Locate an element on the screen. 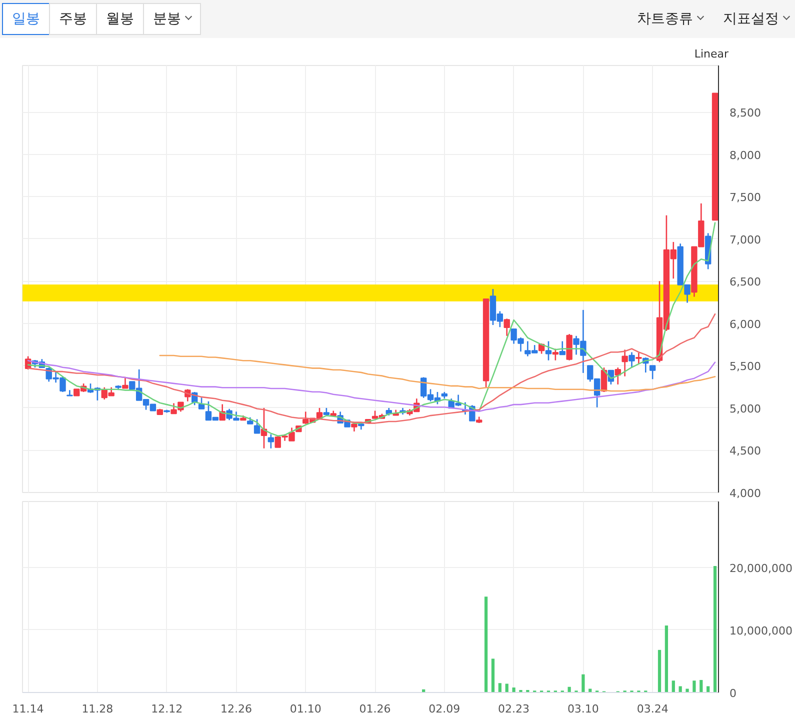 The height and width of the screenshot is (720, 795). x-tick-label: 11.28 is located at coordinates (98, 709).